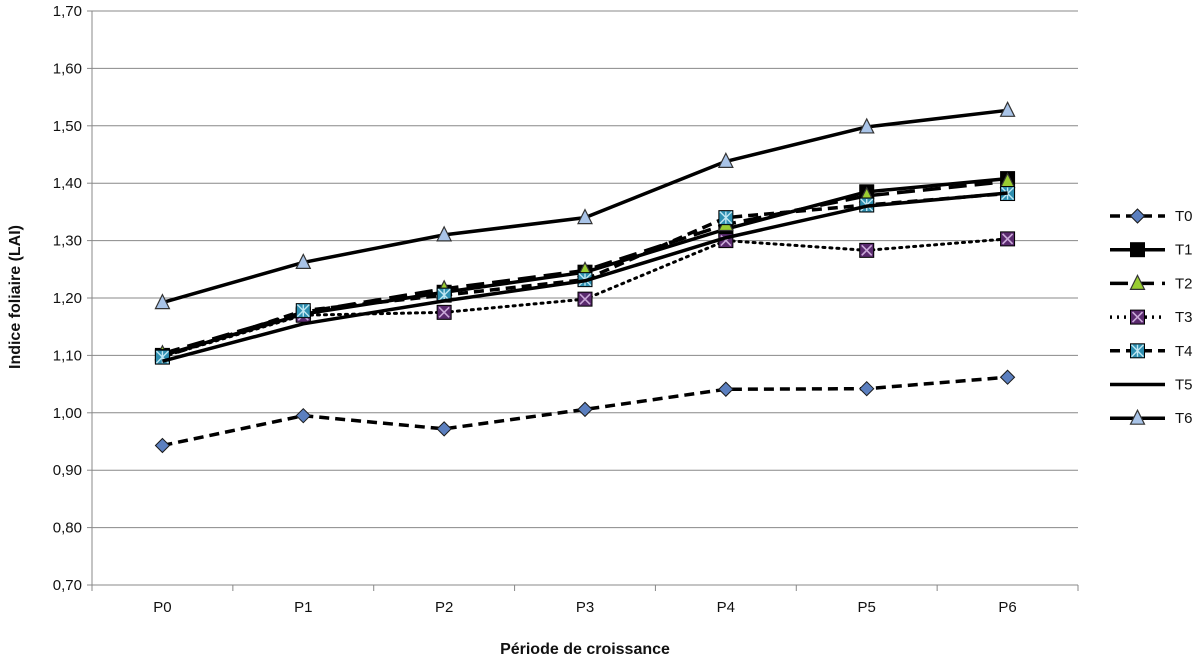 The height and width of the screenshot is (661, 1200). Describe the element at coordinates (585, 649) in the screenshot. I see `x-axis-title: Période de croissance` at that location.